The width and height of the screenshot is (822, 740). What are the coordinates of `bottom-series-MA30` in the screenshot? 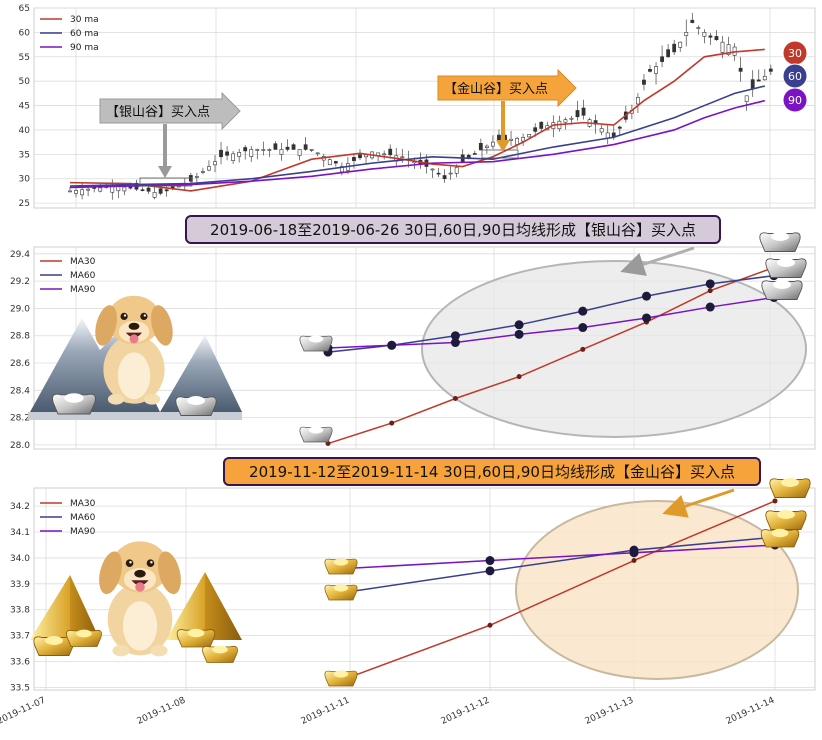 It's located at (562, 589).